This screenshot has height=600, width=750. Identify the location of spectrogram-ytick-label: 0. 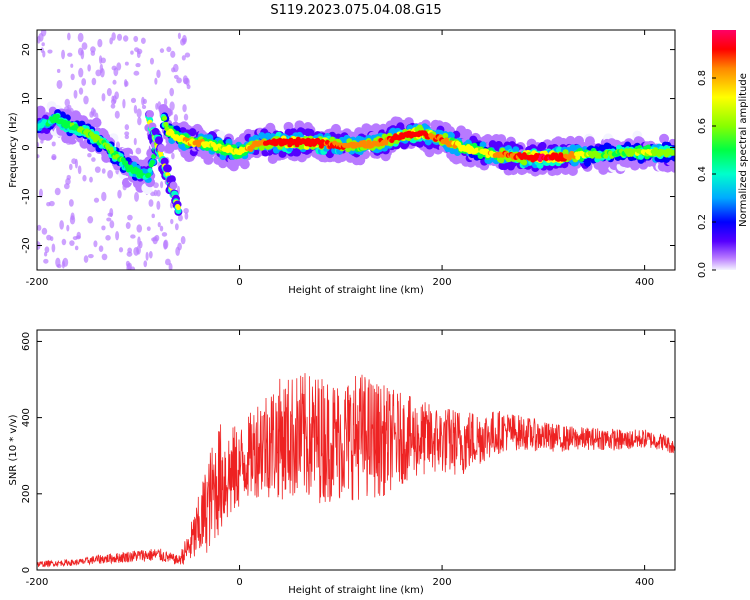
(26, 147).